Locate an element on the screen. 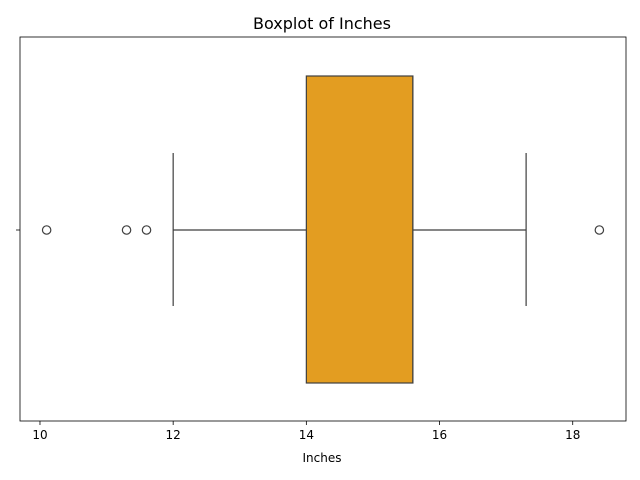 The height and width of the screenshot is (480, 640). x-tick-label: 16 is located at coordinates (439, 435).